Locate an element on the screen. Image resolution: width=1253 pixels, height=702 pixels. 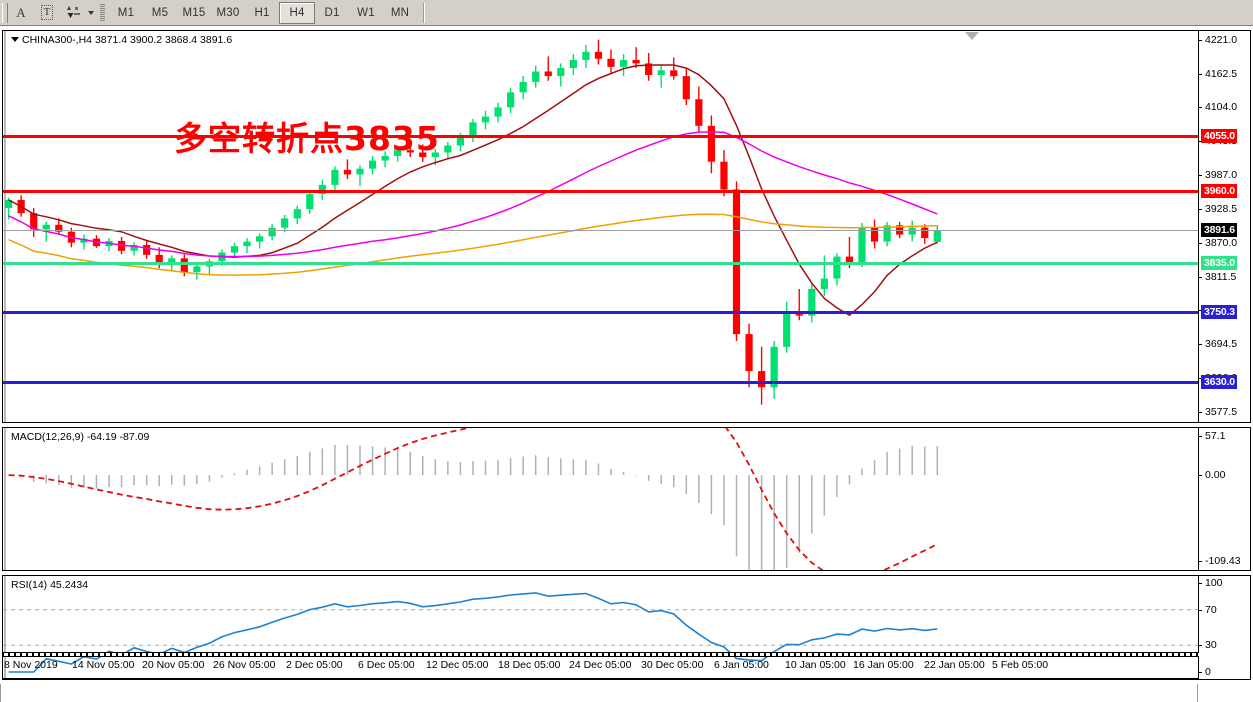
time-axis-label: 6 Jan 05:00 is located at coordinates (741, 665).